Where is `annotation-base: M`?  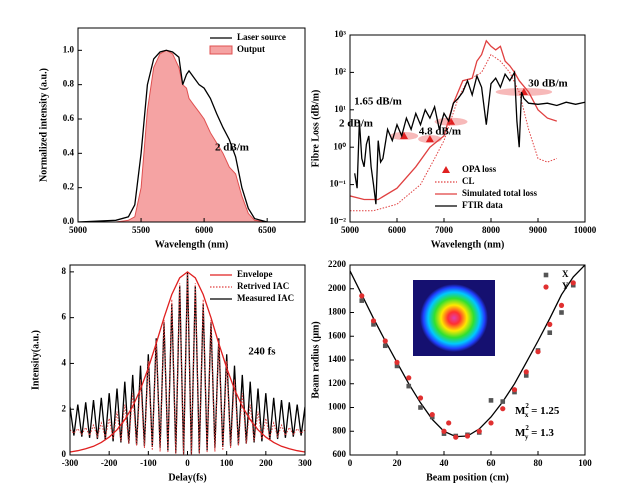 annotation-base: M is located at coordinates (520, 433).